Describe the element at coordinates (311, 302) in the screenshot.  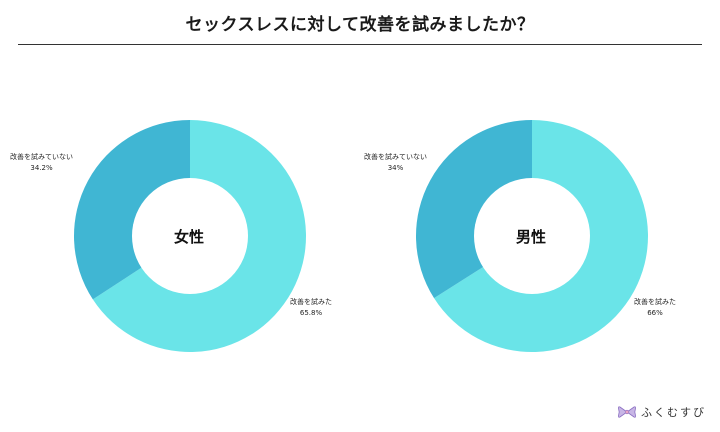
I see `label-tried-female-text: 改善を試みた` at that location.